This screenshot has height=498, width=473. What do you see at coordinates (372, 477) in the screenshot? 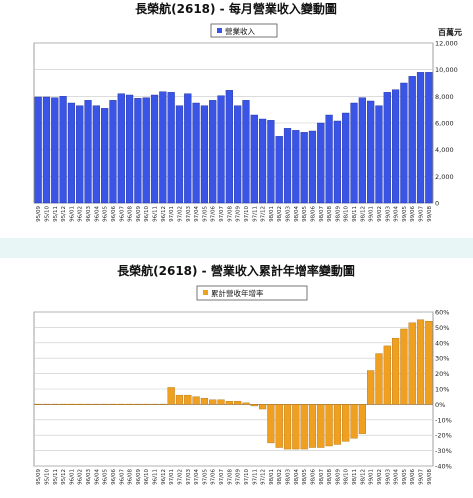
I see `x-tick-label: 99/01` at bounding box center [372, 477].